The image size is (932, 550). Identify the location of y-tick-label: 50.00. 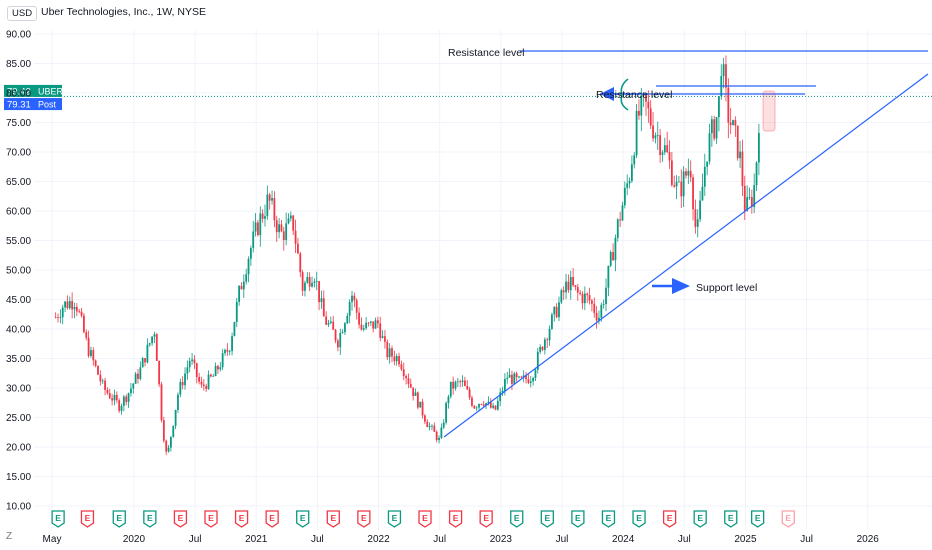
(18, 271).